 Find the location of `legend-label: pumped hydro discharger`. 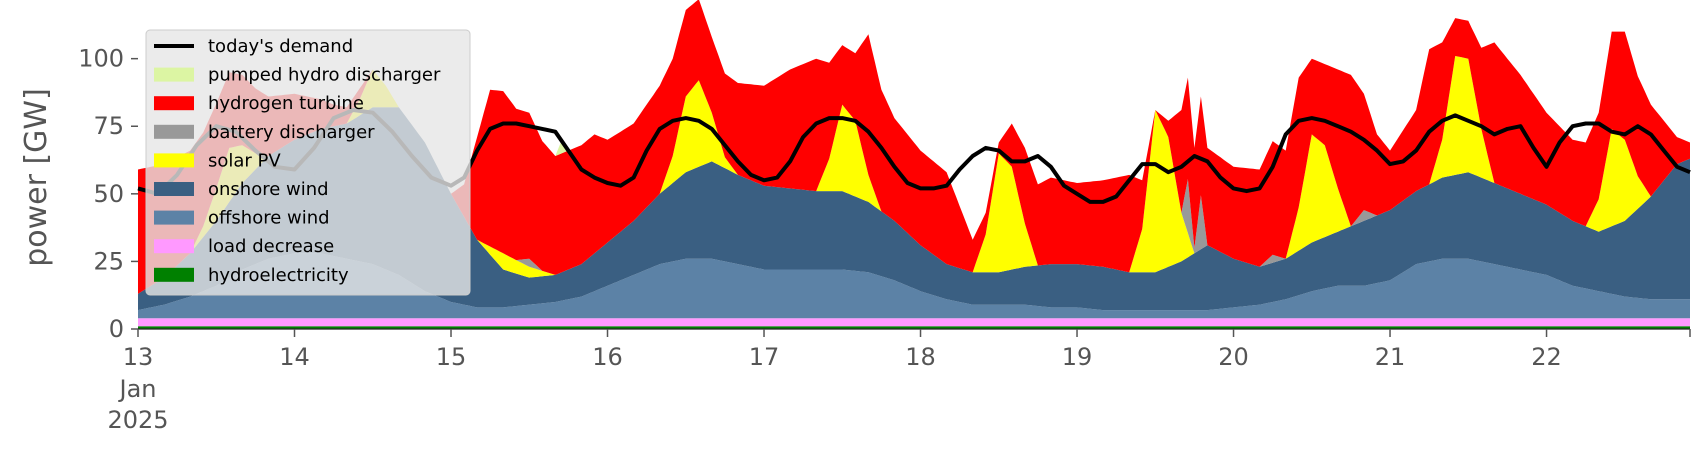

legend-label: pumped hydro discharger is located at coordinates (324, 75).